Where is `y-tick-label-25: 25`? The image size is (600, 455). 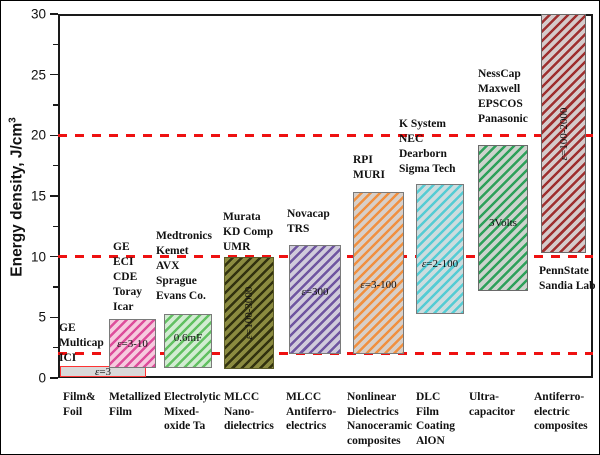
y-tick-label-25: 25 is located at coordinates (38, 75).